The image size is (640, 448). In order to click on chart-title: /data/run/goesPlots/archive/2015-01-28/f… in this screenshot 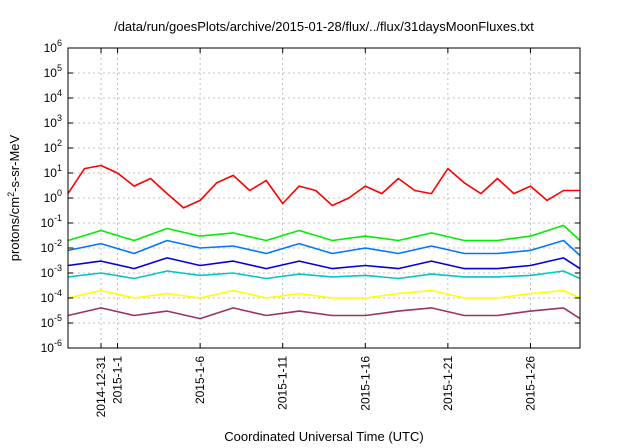, I will do `click(324, 26)`.